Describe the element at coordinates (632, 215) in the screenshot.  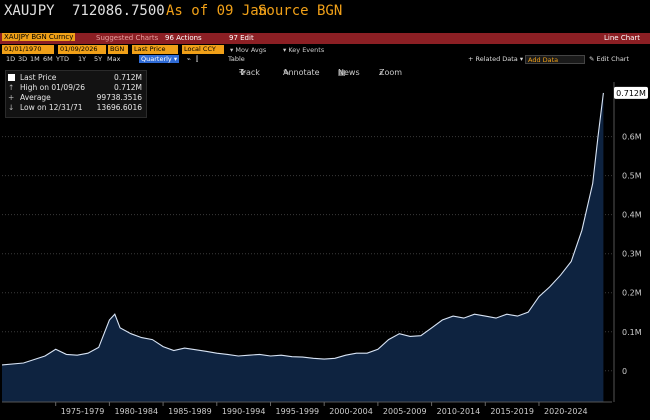
I see `y-tick-label: 0.4M` at that location.